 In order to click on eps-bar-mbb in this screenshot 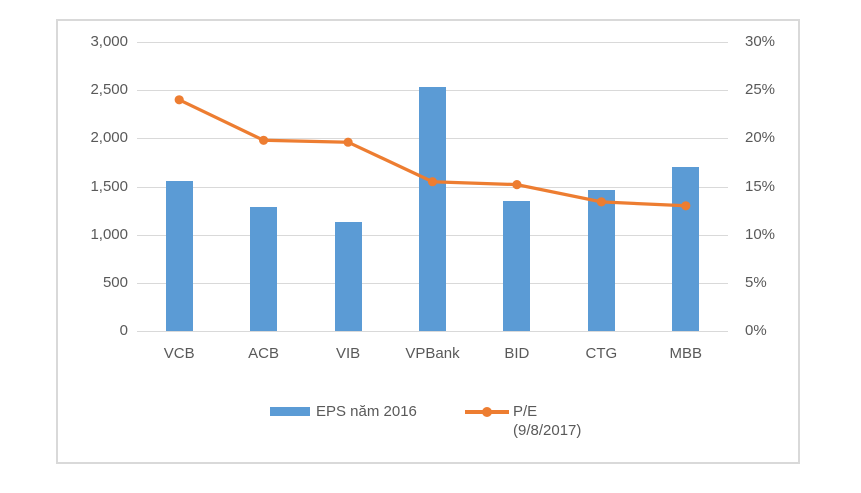, I will do `click(686, 249)`.